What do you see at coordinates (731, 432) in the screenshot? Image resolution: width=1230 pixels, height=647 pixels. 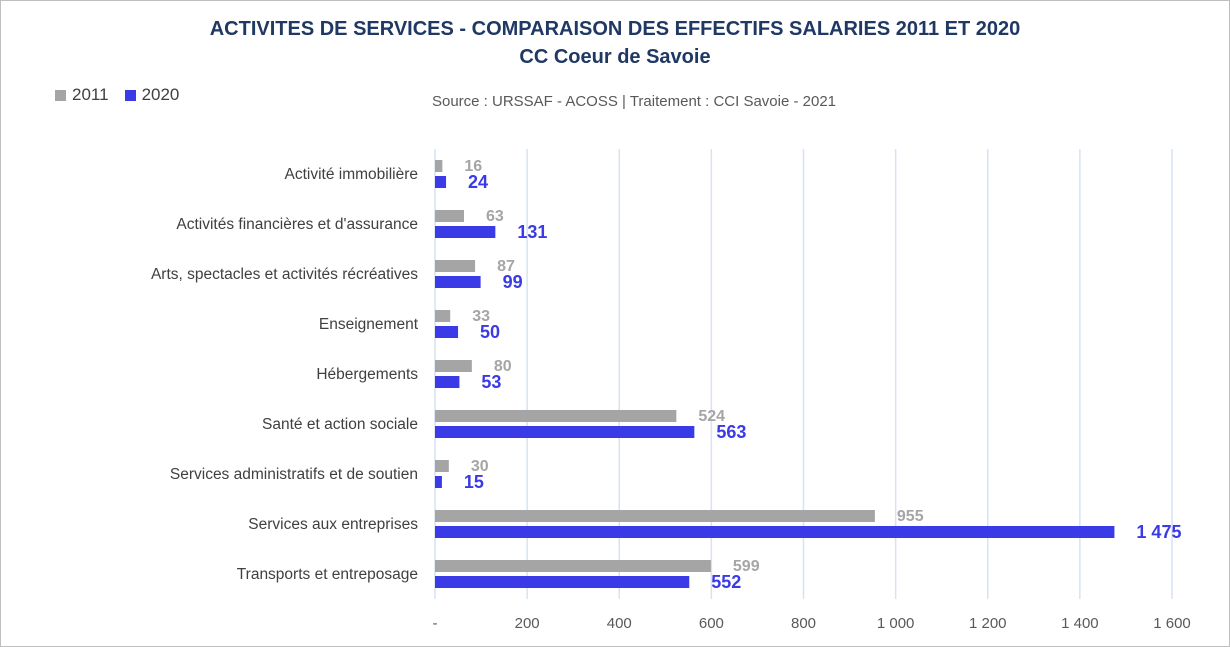 I see `data-label-2020: 563` at bounding box center [731, 432].